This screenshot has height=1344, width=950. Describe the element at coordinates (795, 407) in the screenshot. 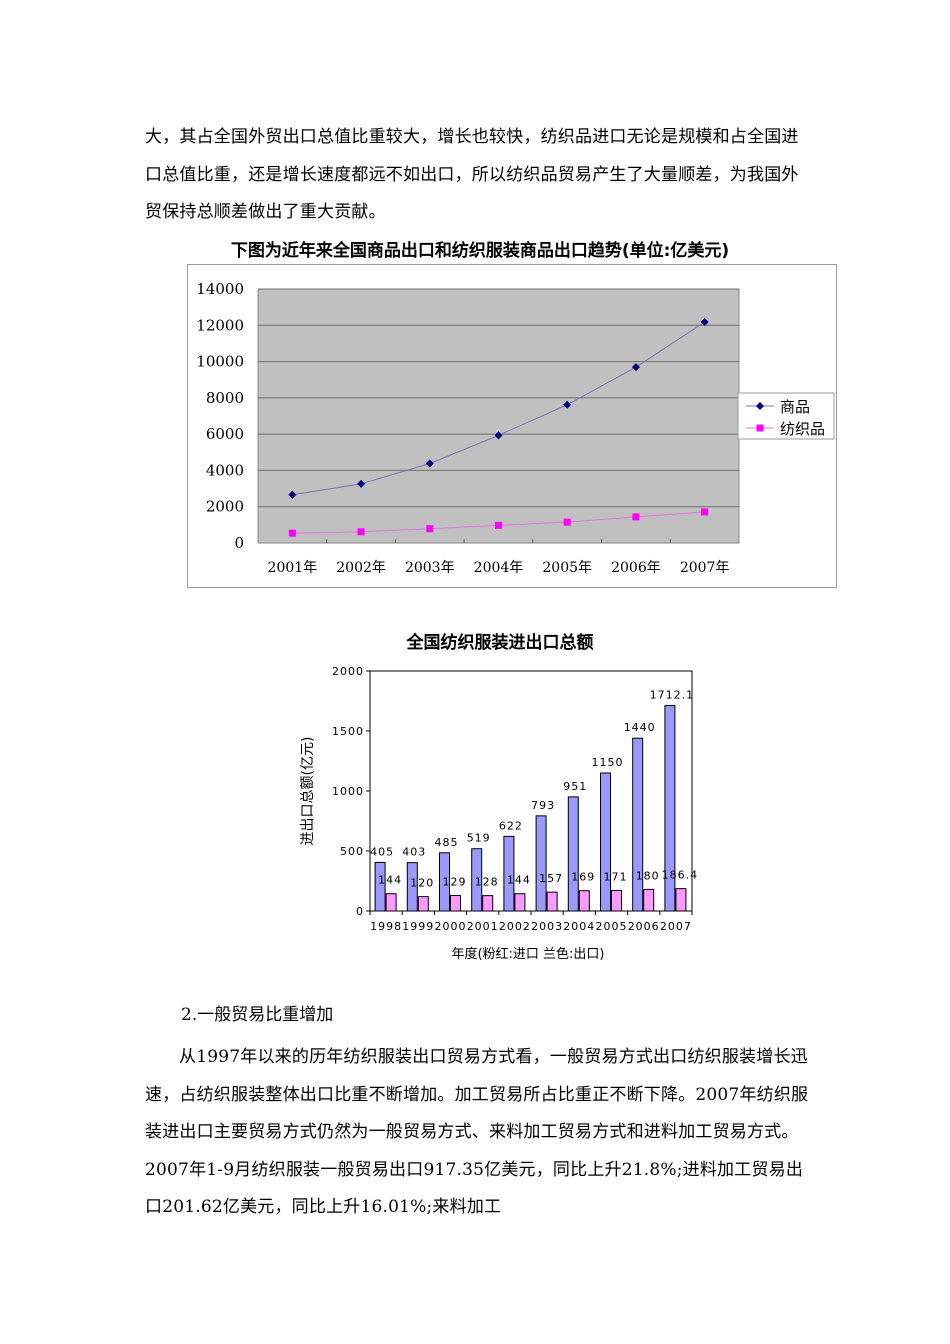

I see `legend-label: 商品` at that location.